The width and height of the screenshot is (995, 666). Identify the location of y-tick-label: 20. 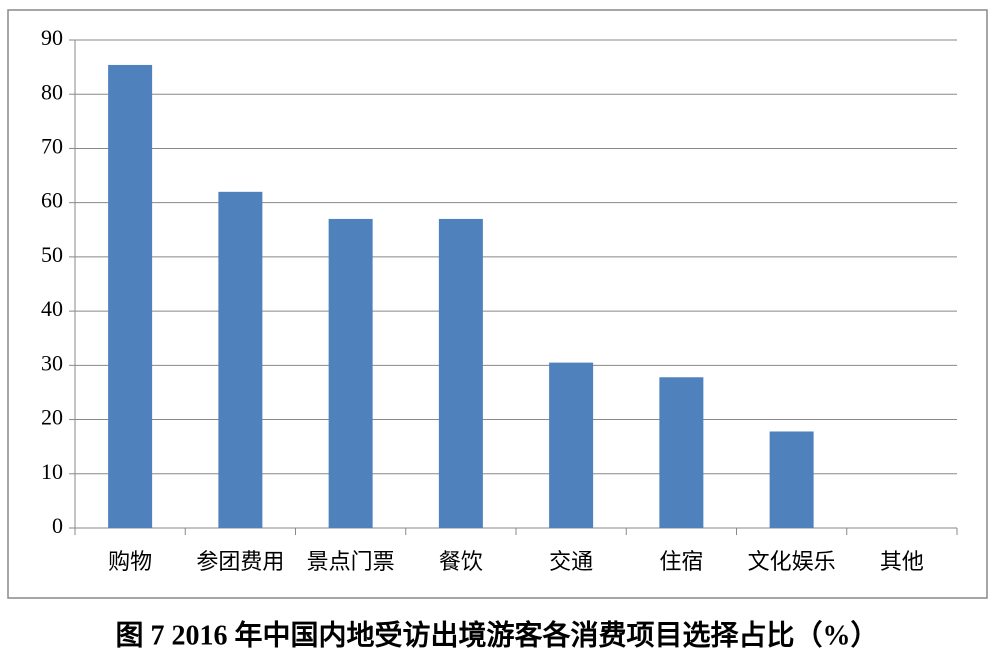
(52, 417).